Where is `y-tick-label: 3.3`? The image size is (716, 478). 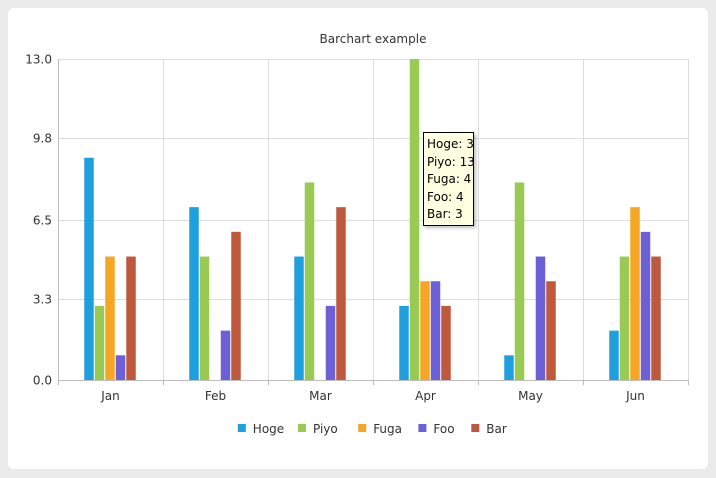 y-tick-label: 3.3 is located at coordinates (42, 300).